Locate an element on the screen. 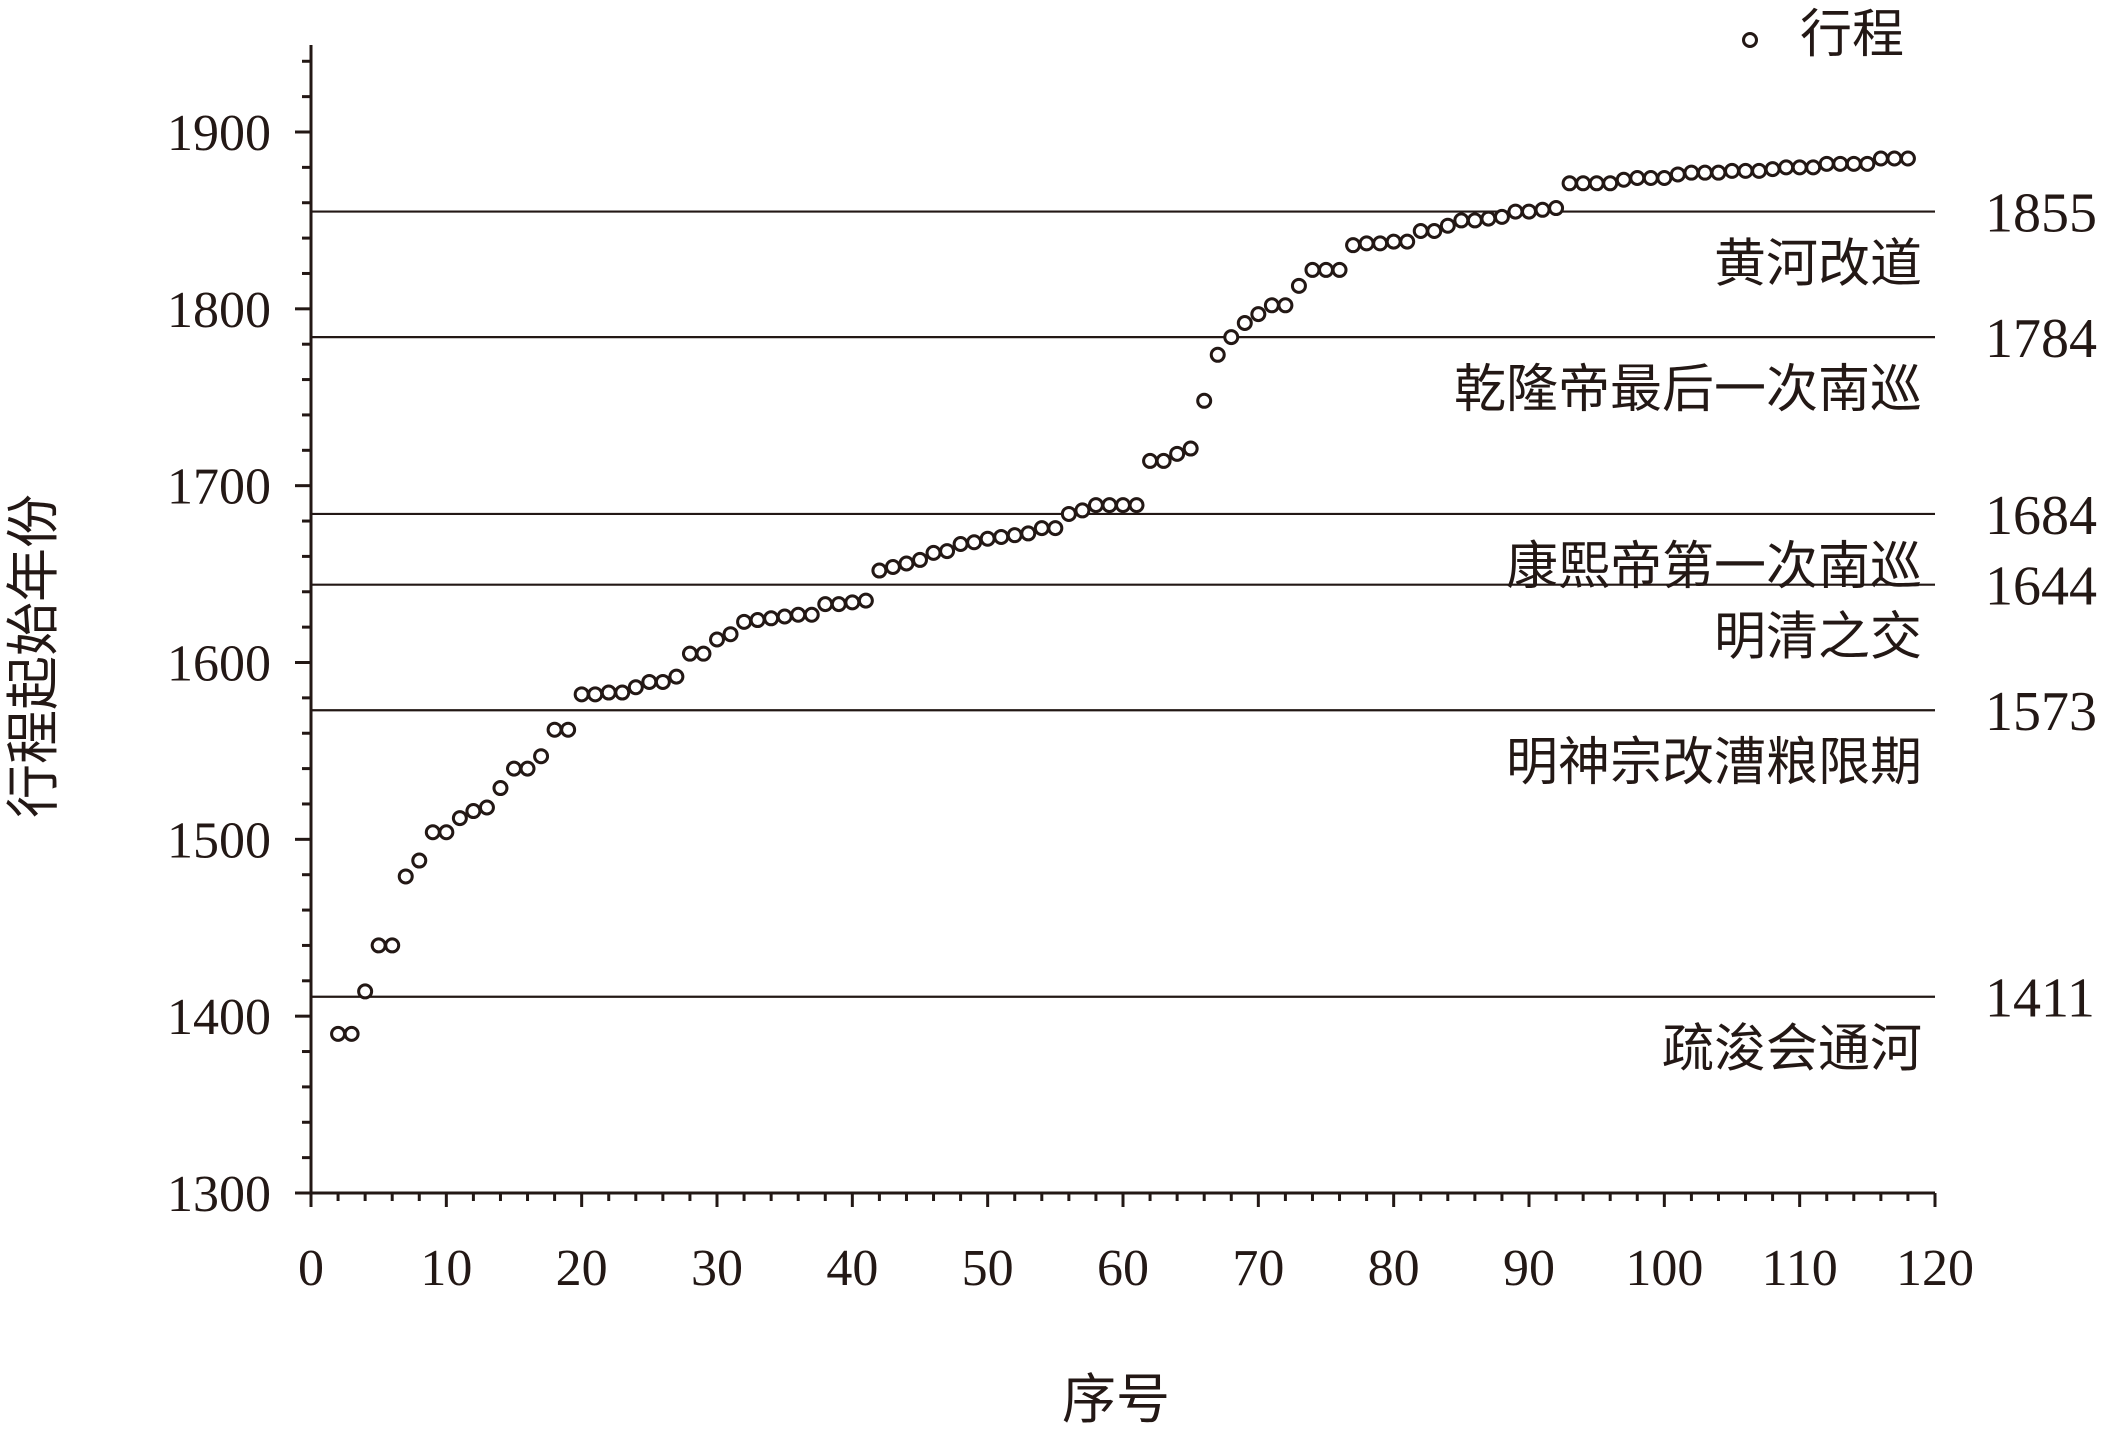 This screenshot has height=1434, width=2113. event-label: 明清之交 is located at coordinates (1818, 638).